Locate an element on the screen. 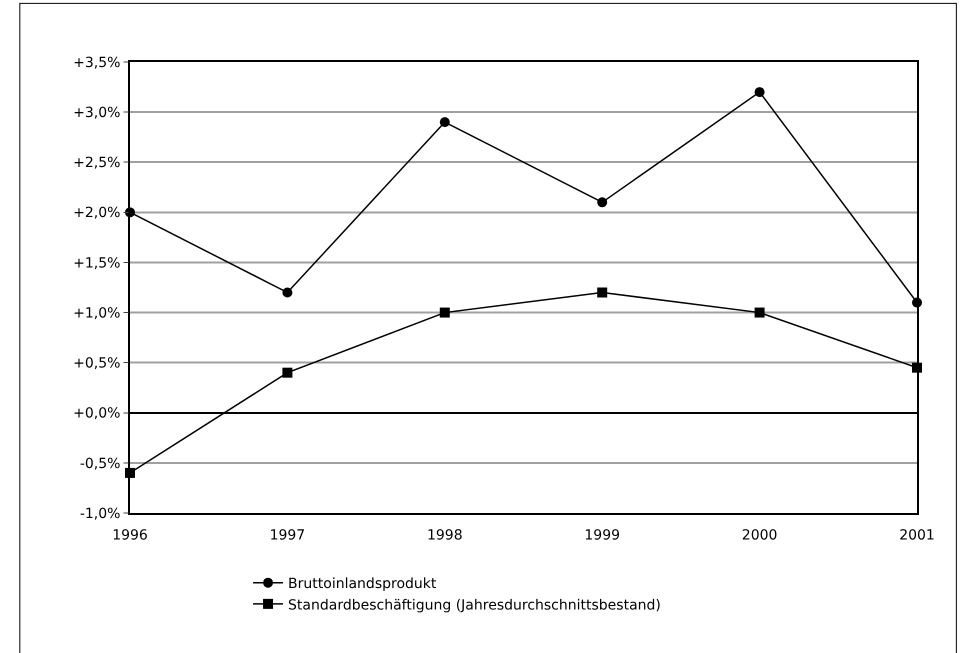 The height and width of the screenshot is (653, 975). y-tick-label: -0,5% is located at coordinates (100, 464).